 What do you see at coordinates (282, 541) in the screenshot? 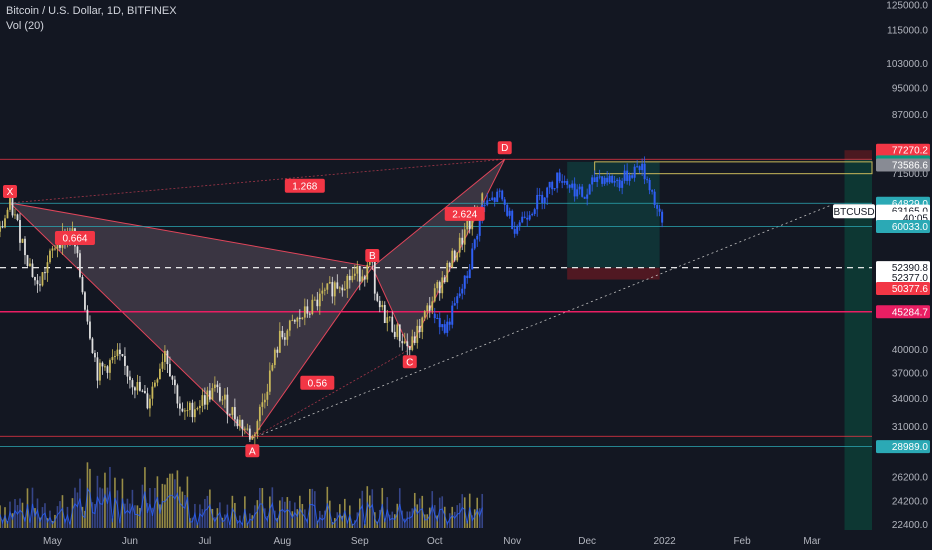
I see `time-tick-label: Aug` at bounding box center [282, 541].